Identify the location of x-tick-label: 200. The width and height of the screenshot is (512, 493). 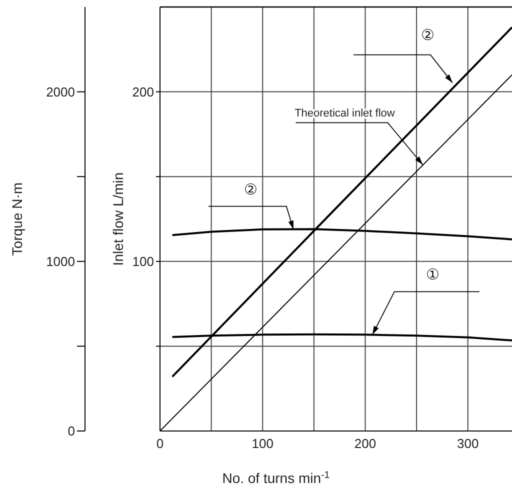
(365, 444).